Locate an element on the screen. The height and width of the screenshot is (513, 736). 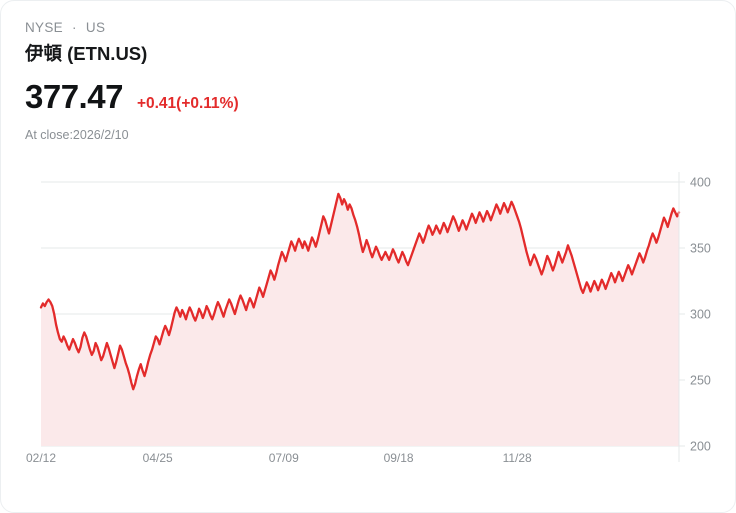
x-axis-tick-label: 11/28 is located at coordinates (517, 458).